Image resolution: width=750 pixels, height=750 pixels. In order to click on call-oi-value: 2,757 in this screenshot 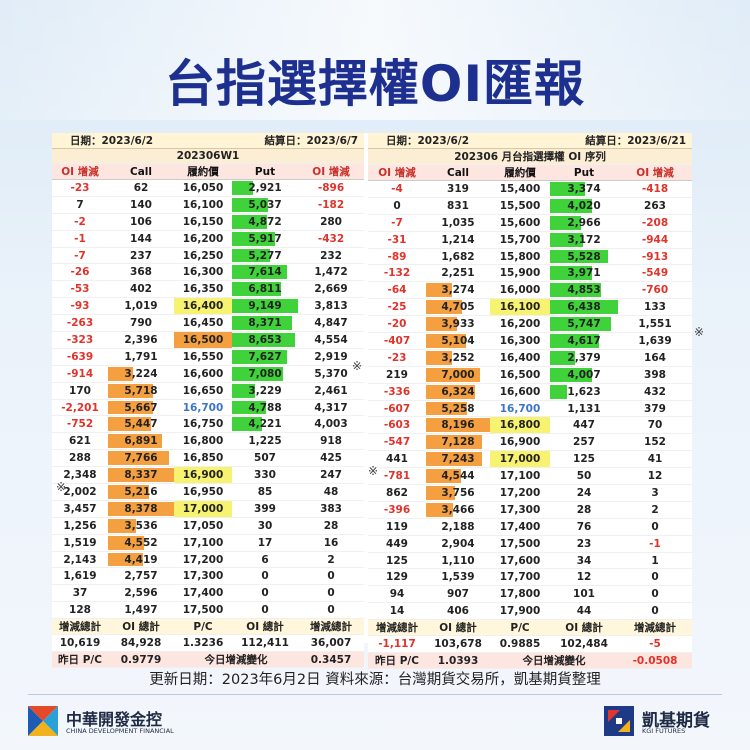, I will do `click(141, 576)`.